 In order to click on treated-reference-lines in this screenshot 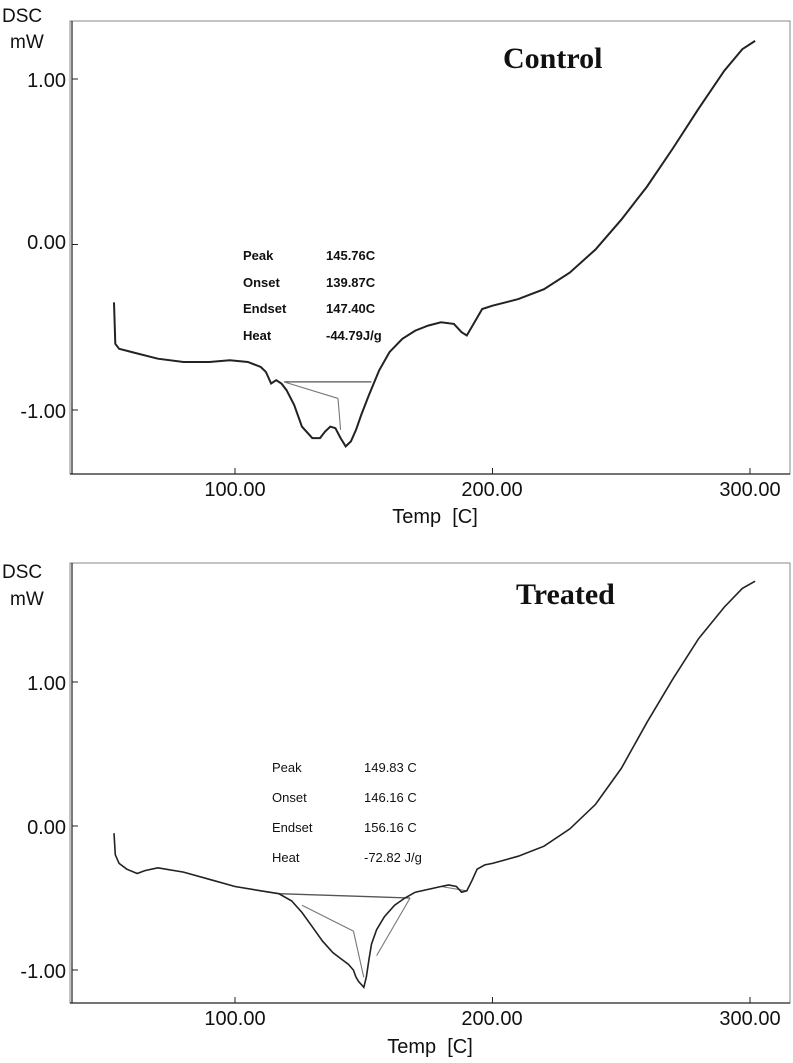, I will do `click(372, 931)`.